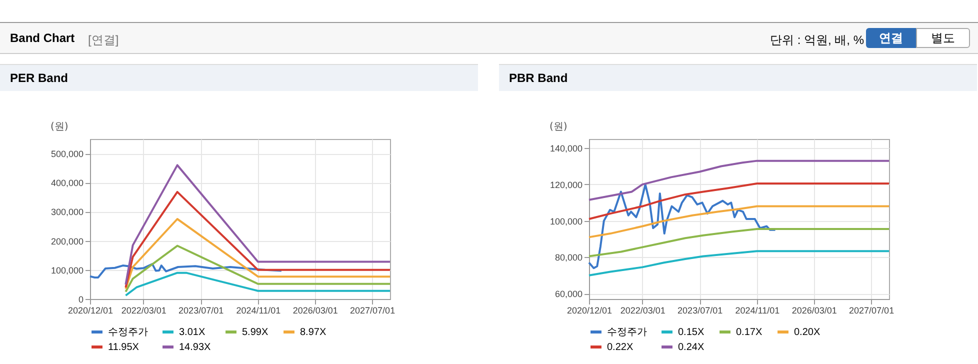 Image resolution: width=978 pixels, height=364 pixels. I want to click on chart-title: PER Band, so click(239, 77).